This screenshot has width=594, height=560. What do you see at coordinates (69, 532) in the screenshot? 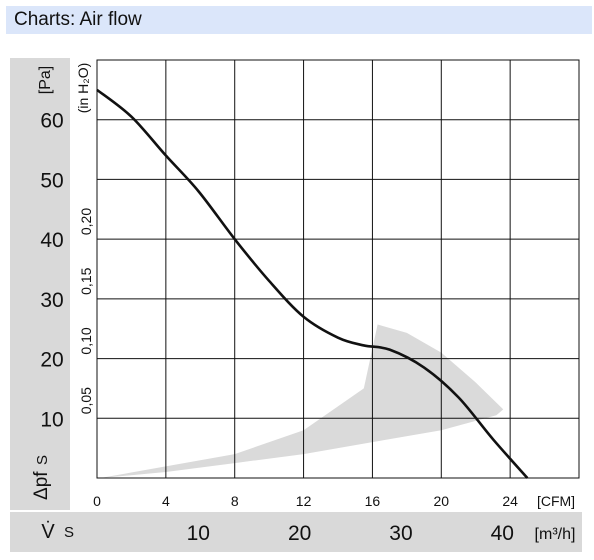
I see `flow-suffix: S` at bounding box center [69, 532].